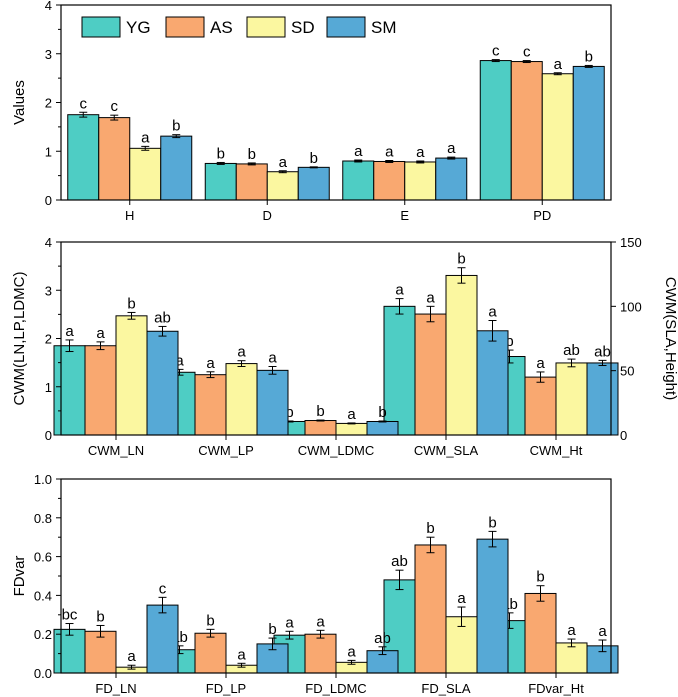 The image size is (678, 697). What do you see at coordinates (430, 374) in the screenshot?
I see `bar-AS-CWM_SLA` at bounding box center [430, 374].